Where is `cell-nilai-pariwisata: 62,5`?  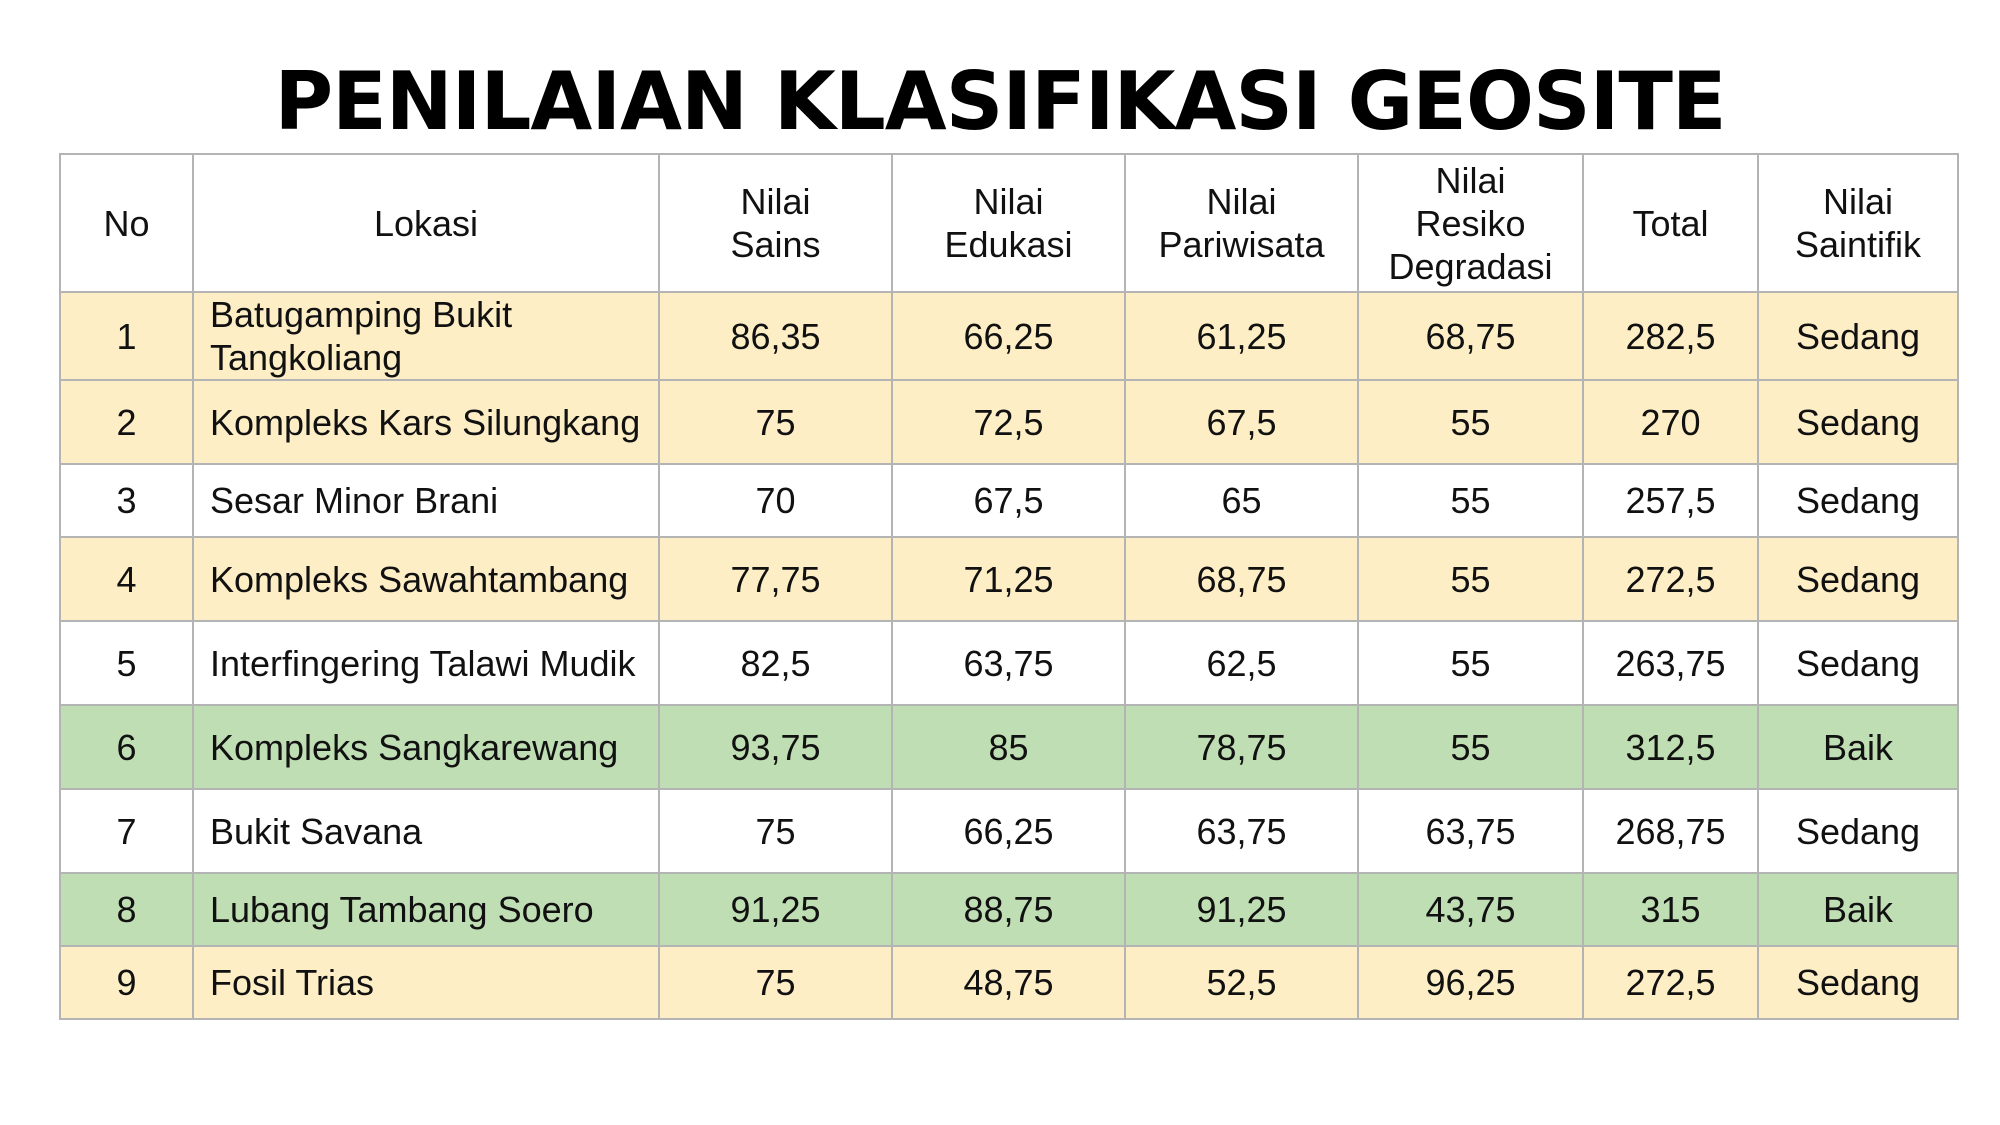 cell-nilai-pariwisata: 62,5 is located at coordinates (1241, 663).